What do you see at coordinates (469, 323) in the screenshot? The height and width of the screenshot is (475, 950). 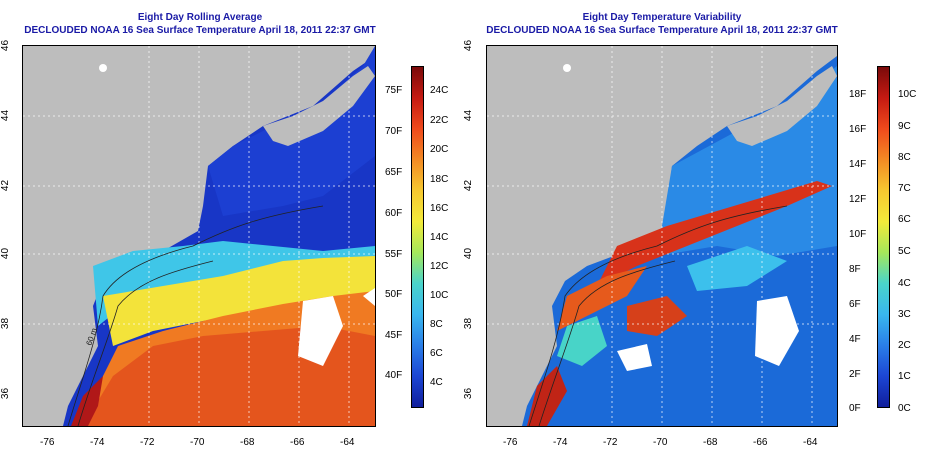 I see `right-lat-38: 38` at bounding box center [469, 323].